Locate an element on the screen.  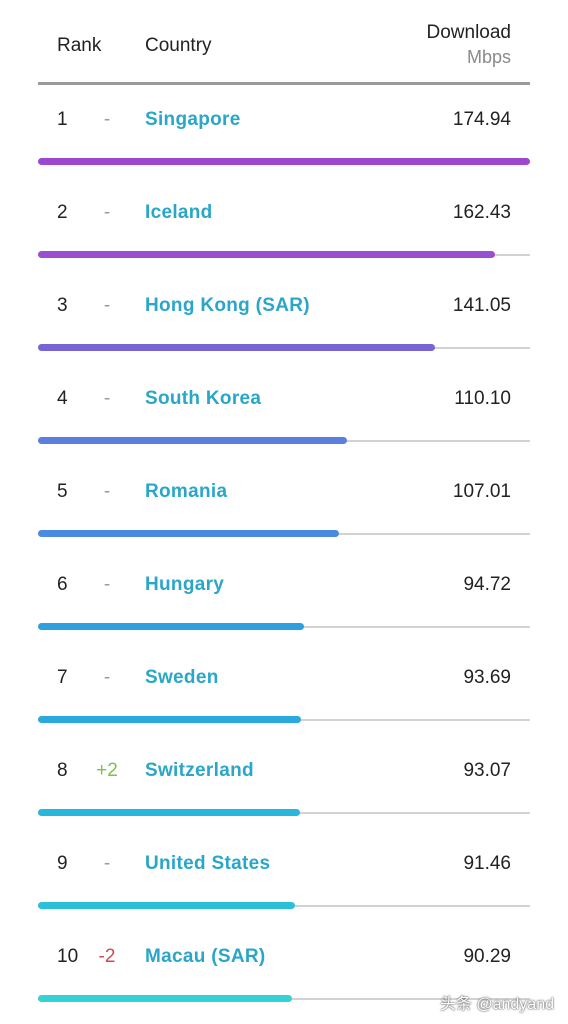
rank-change: +2 is located at coordinates (107, 770).